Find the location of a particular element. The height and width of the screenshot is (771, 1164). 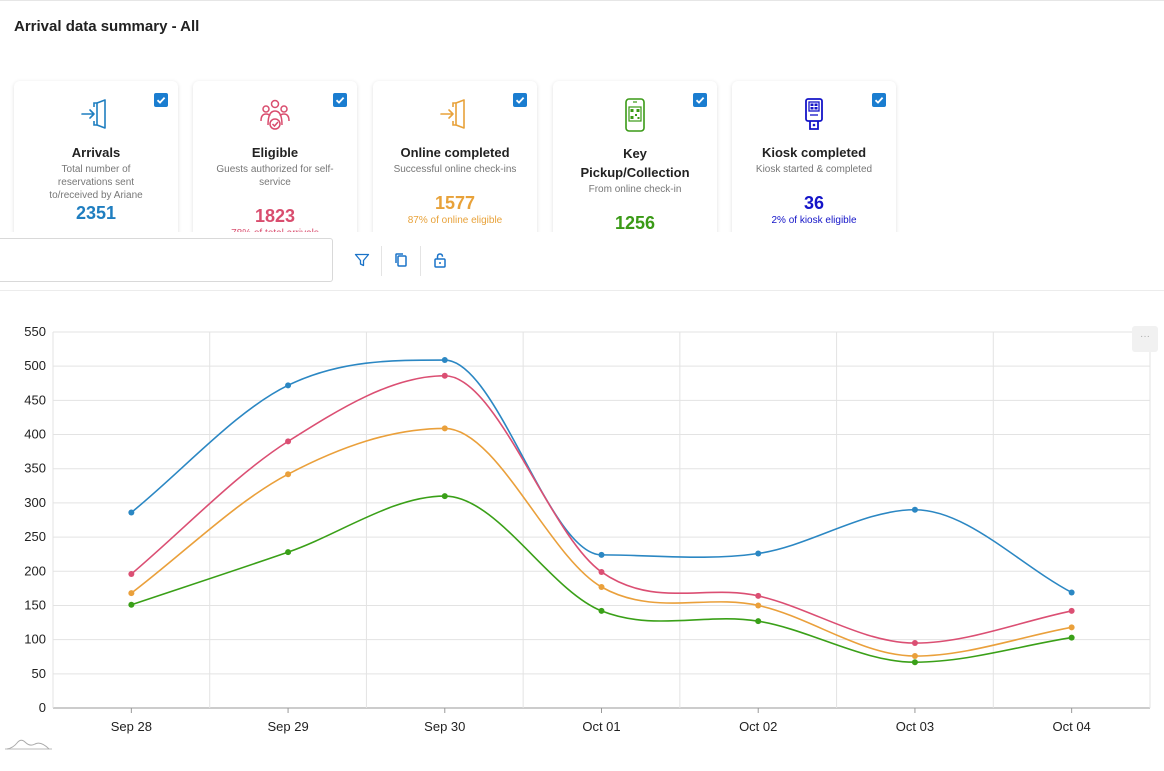

y-tick-label: 350 is located at coordinates (35, 468).